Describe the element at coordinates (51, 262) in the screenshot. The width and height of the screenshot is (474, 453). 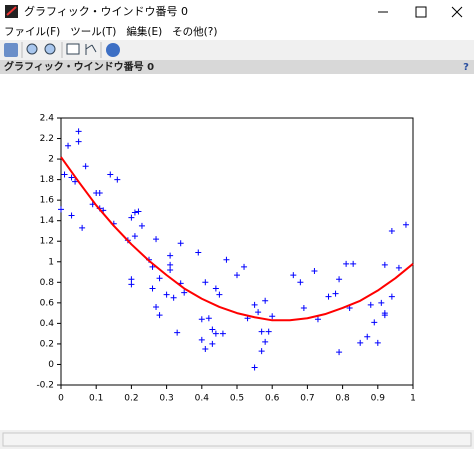
I see `y-tick-label: 1` at that location.